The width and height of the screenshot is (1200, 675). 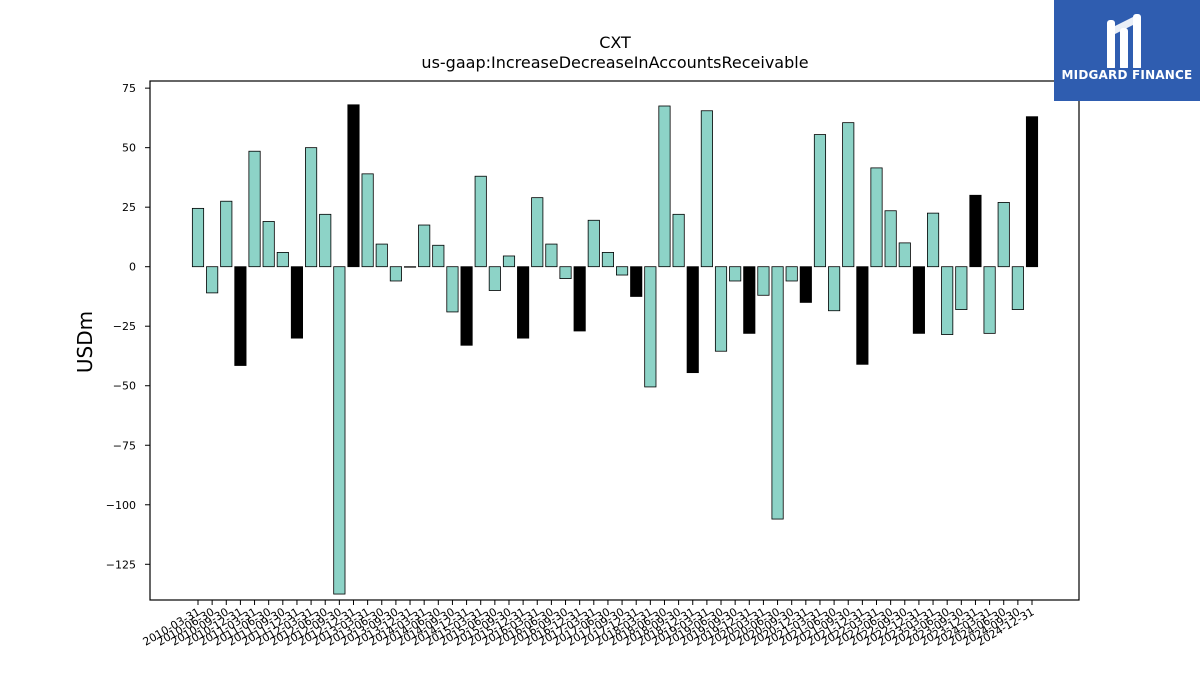 What do you see at coordinates (129, 88) in the screenshot?
I see `y-tick-label: 75` at bounding box center [129, 88].